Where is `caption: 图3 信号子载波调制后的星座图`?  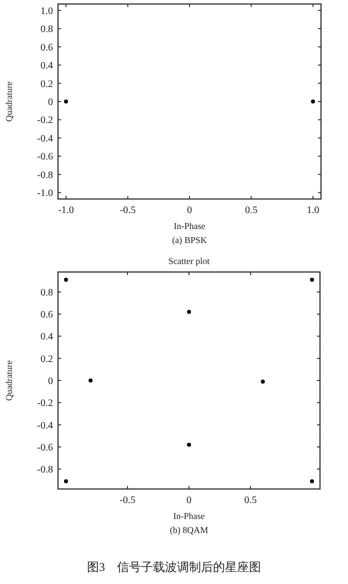
caption: 图3 信号子载波调制后的星座图 is located at coordinates (174, 567).